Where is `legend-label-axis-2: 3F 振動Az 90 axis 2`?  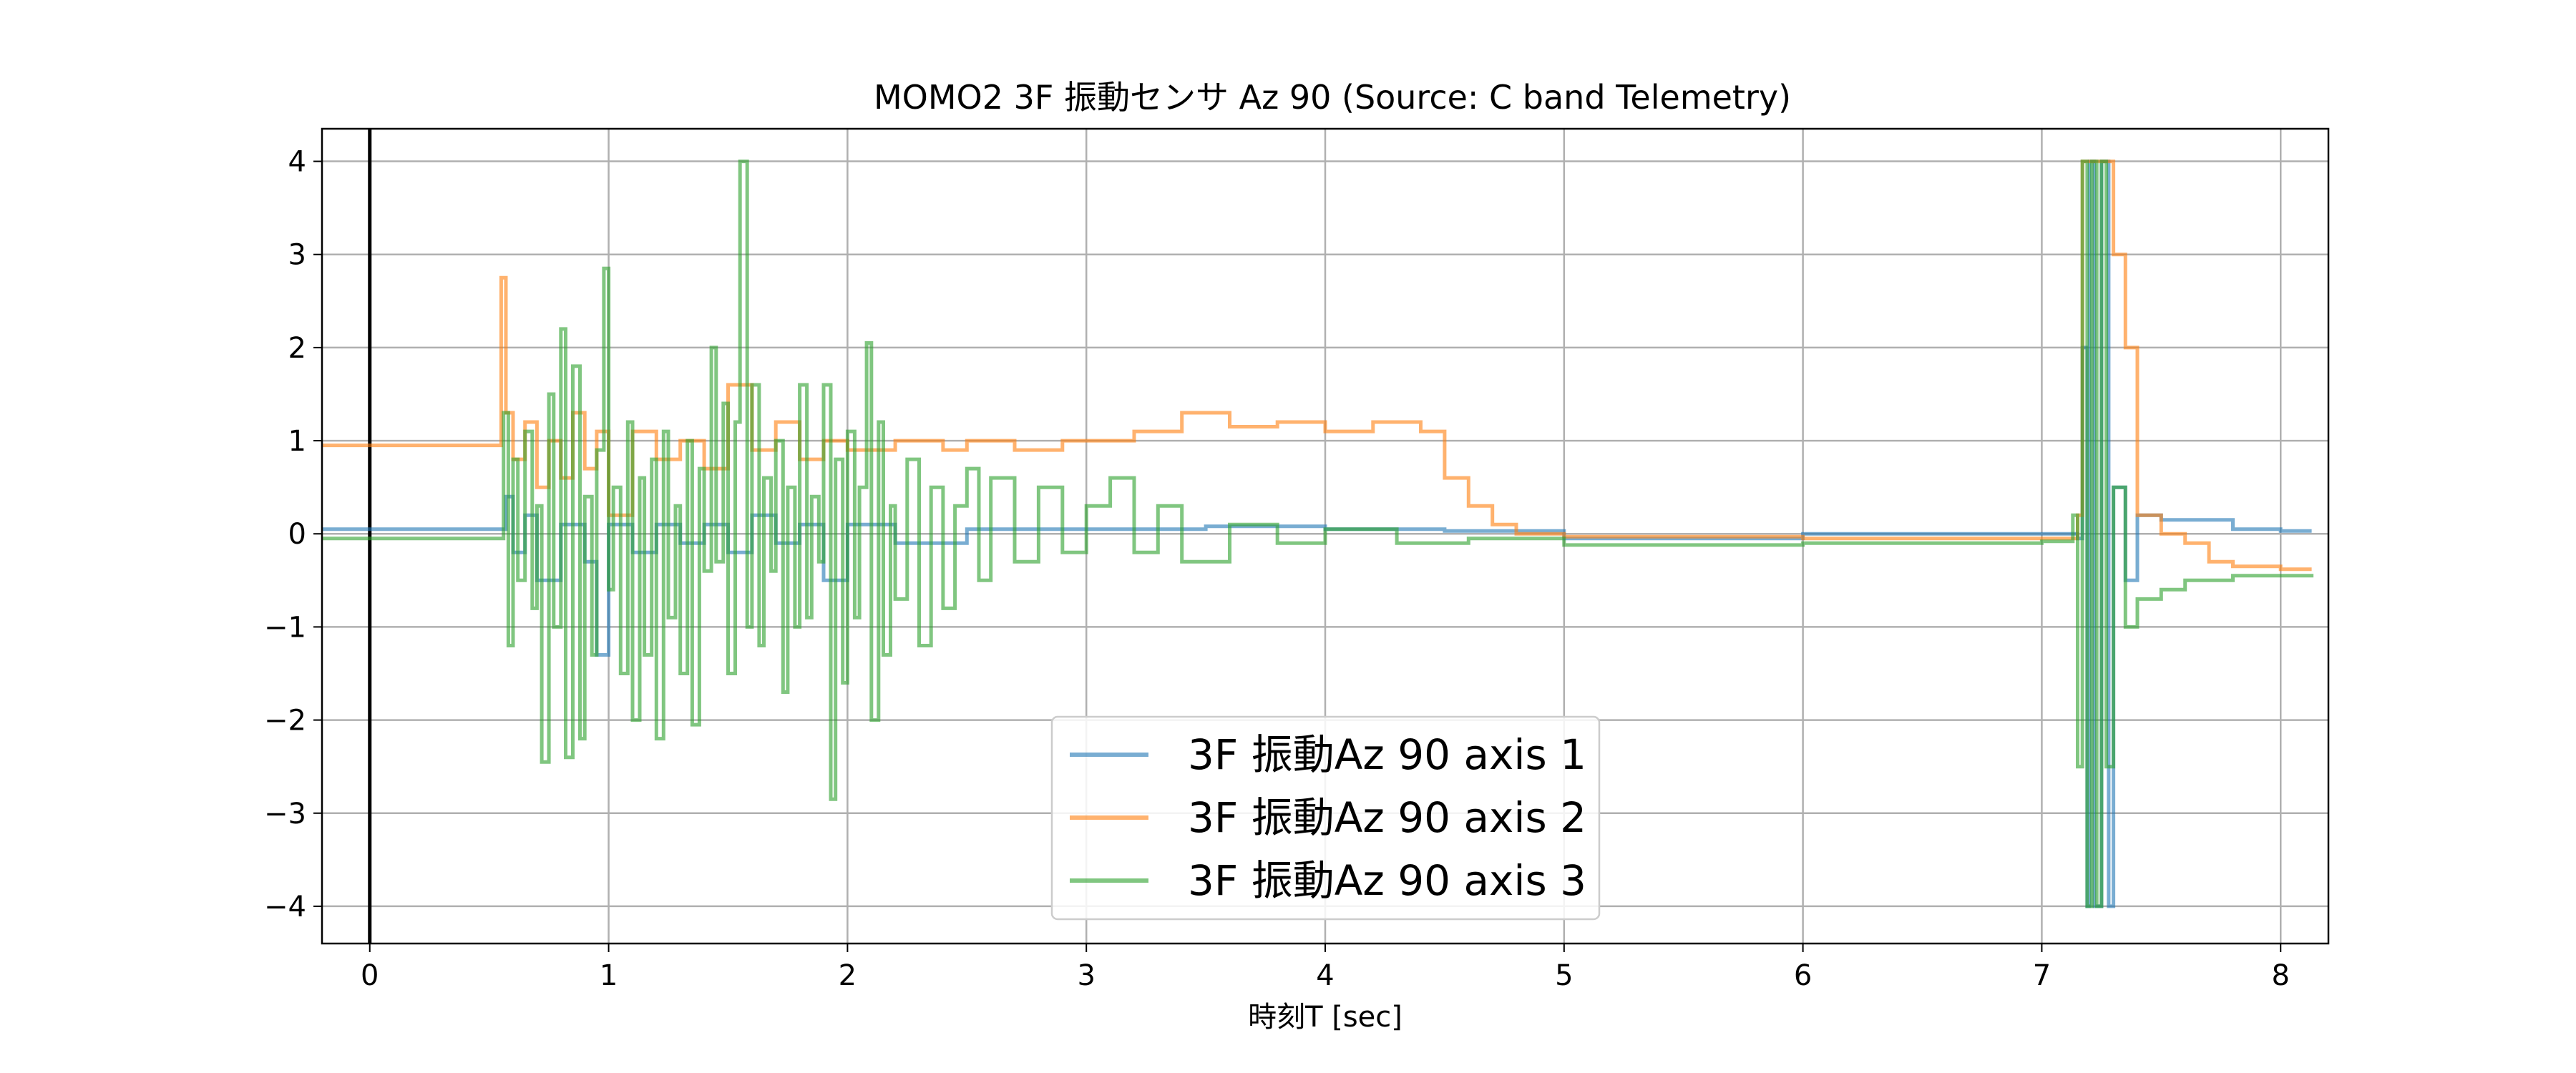
legend-label-axis-2: 3F 振動Az 90 axis 2 is located at coordinates (1387, 817).